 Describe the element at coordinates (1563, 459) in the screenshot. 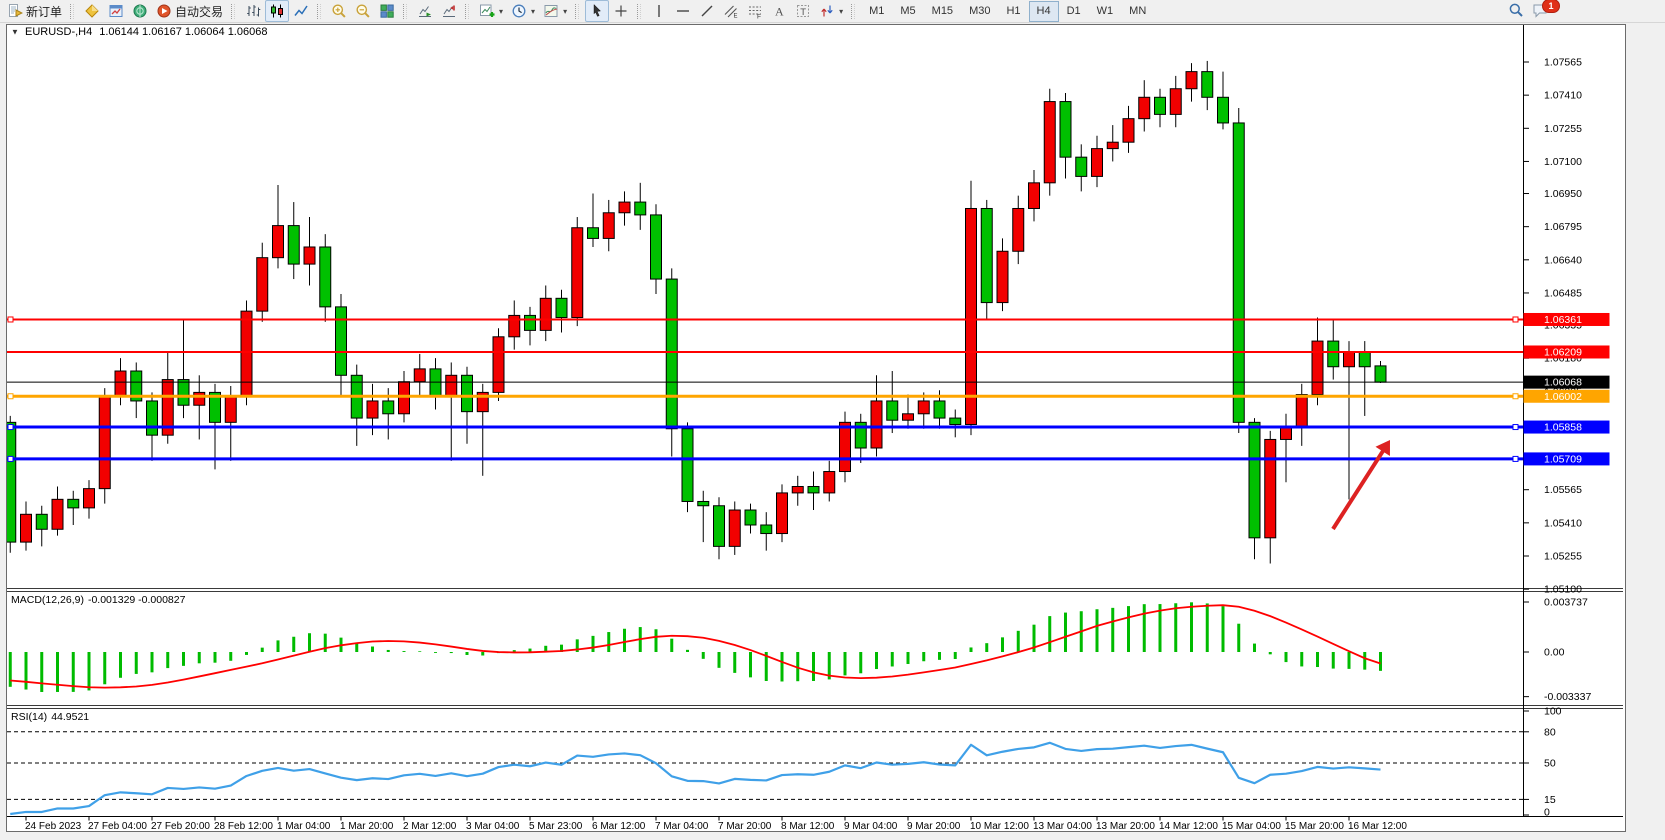

I see `svg-text: 1.05709` at that location.